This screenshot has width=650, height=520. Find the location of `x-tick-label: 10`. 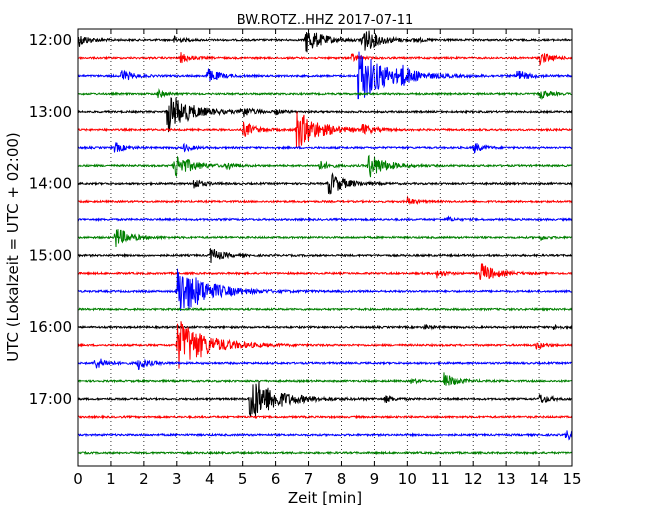

x-tick-label: 10 is located at coordinates (407, 479).